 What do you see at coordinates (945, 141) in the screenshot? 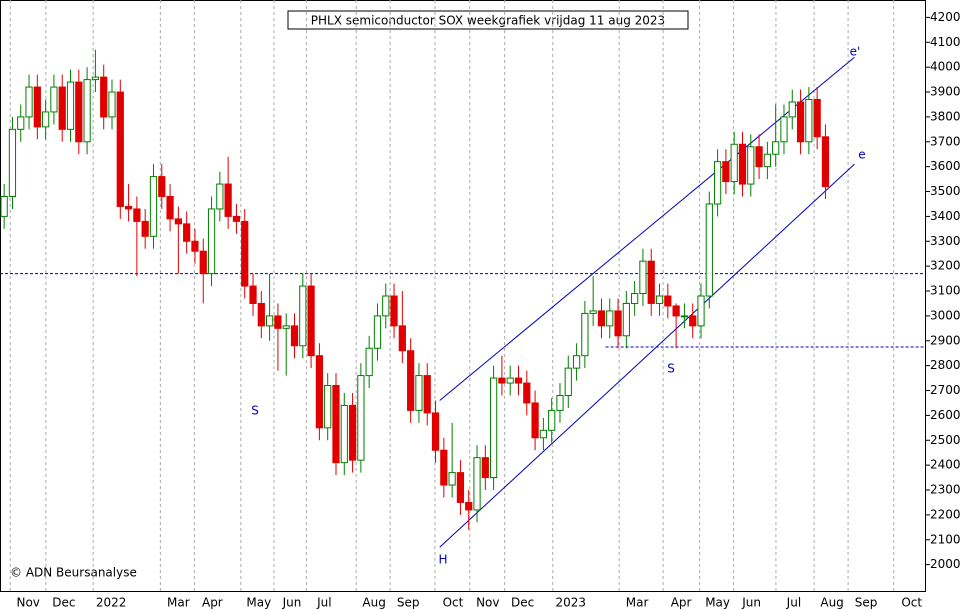
I see `y-tick-label: 3700` at bounding box center [945, 141].